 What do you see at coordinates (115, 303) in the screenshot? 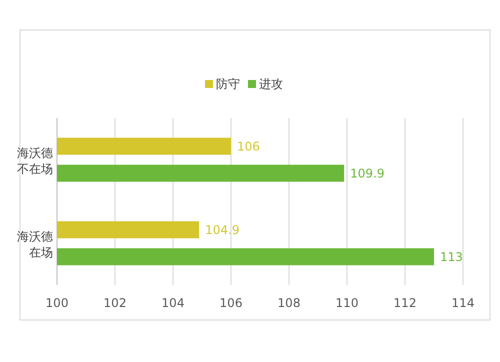
I see `x-tick-label: 102` at bounding box center [115, 303].